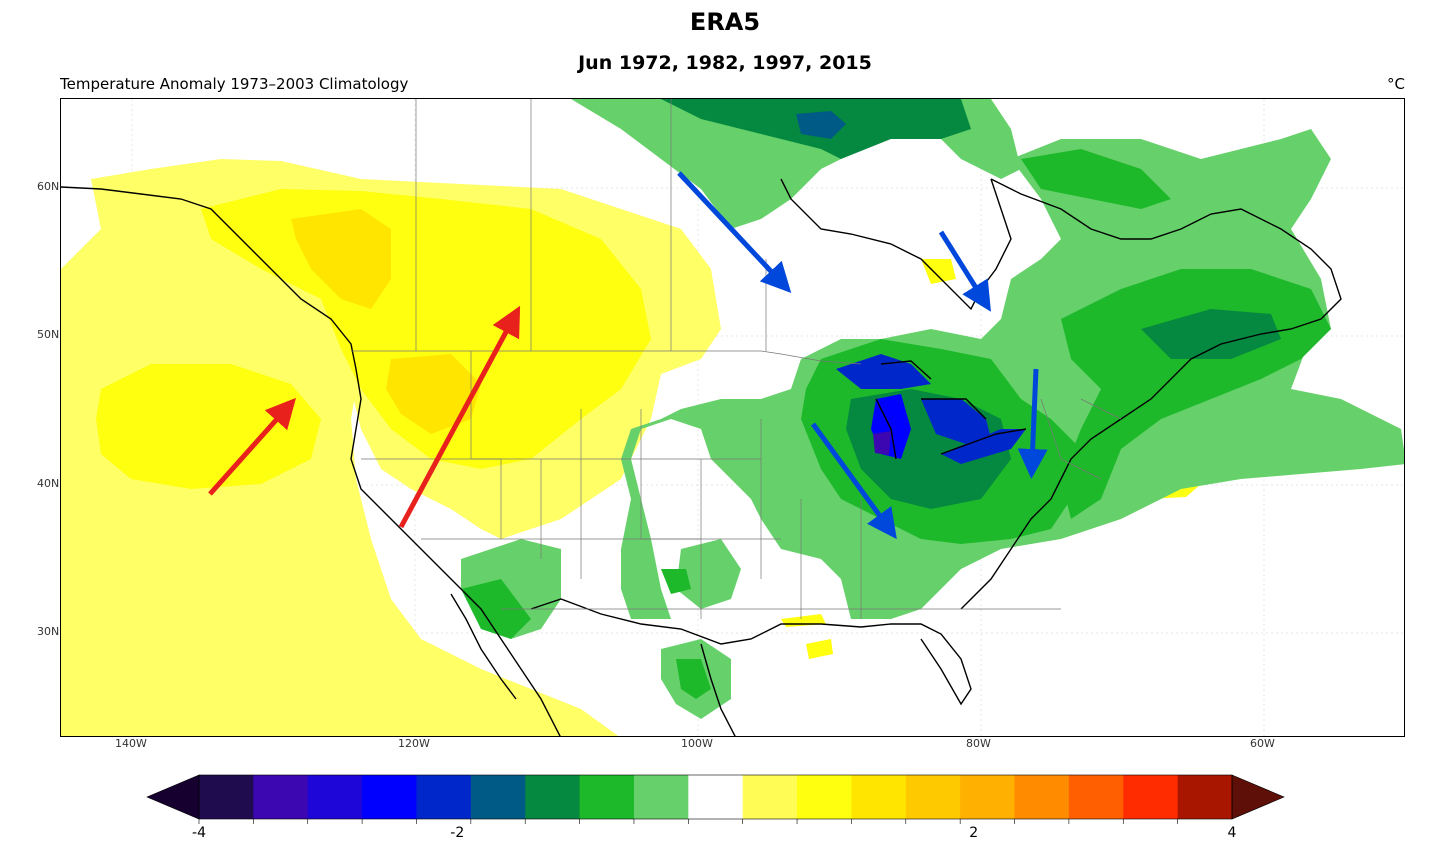 This screenshot has width=1450, height=855. What do you see at coordinates (1232, 833) in the screenshot?
I see `colorbar-label: 4` at bounding box center [1232, 833].